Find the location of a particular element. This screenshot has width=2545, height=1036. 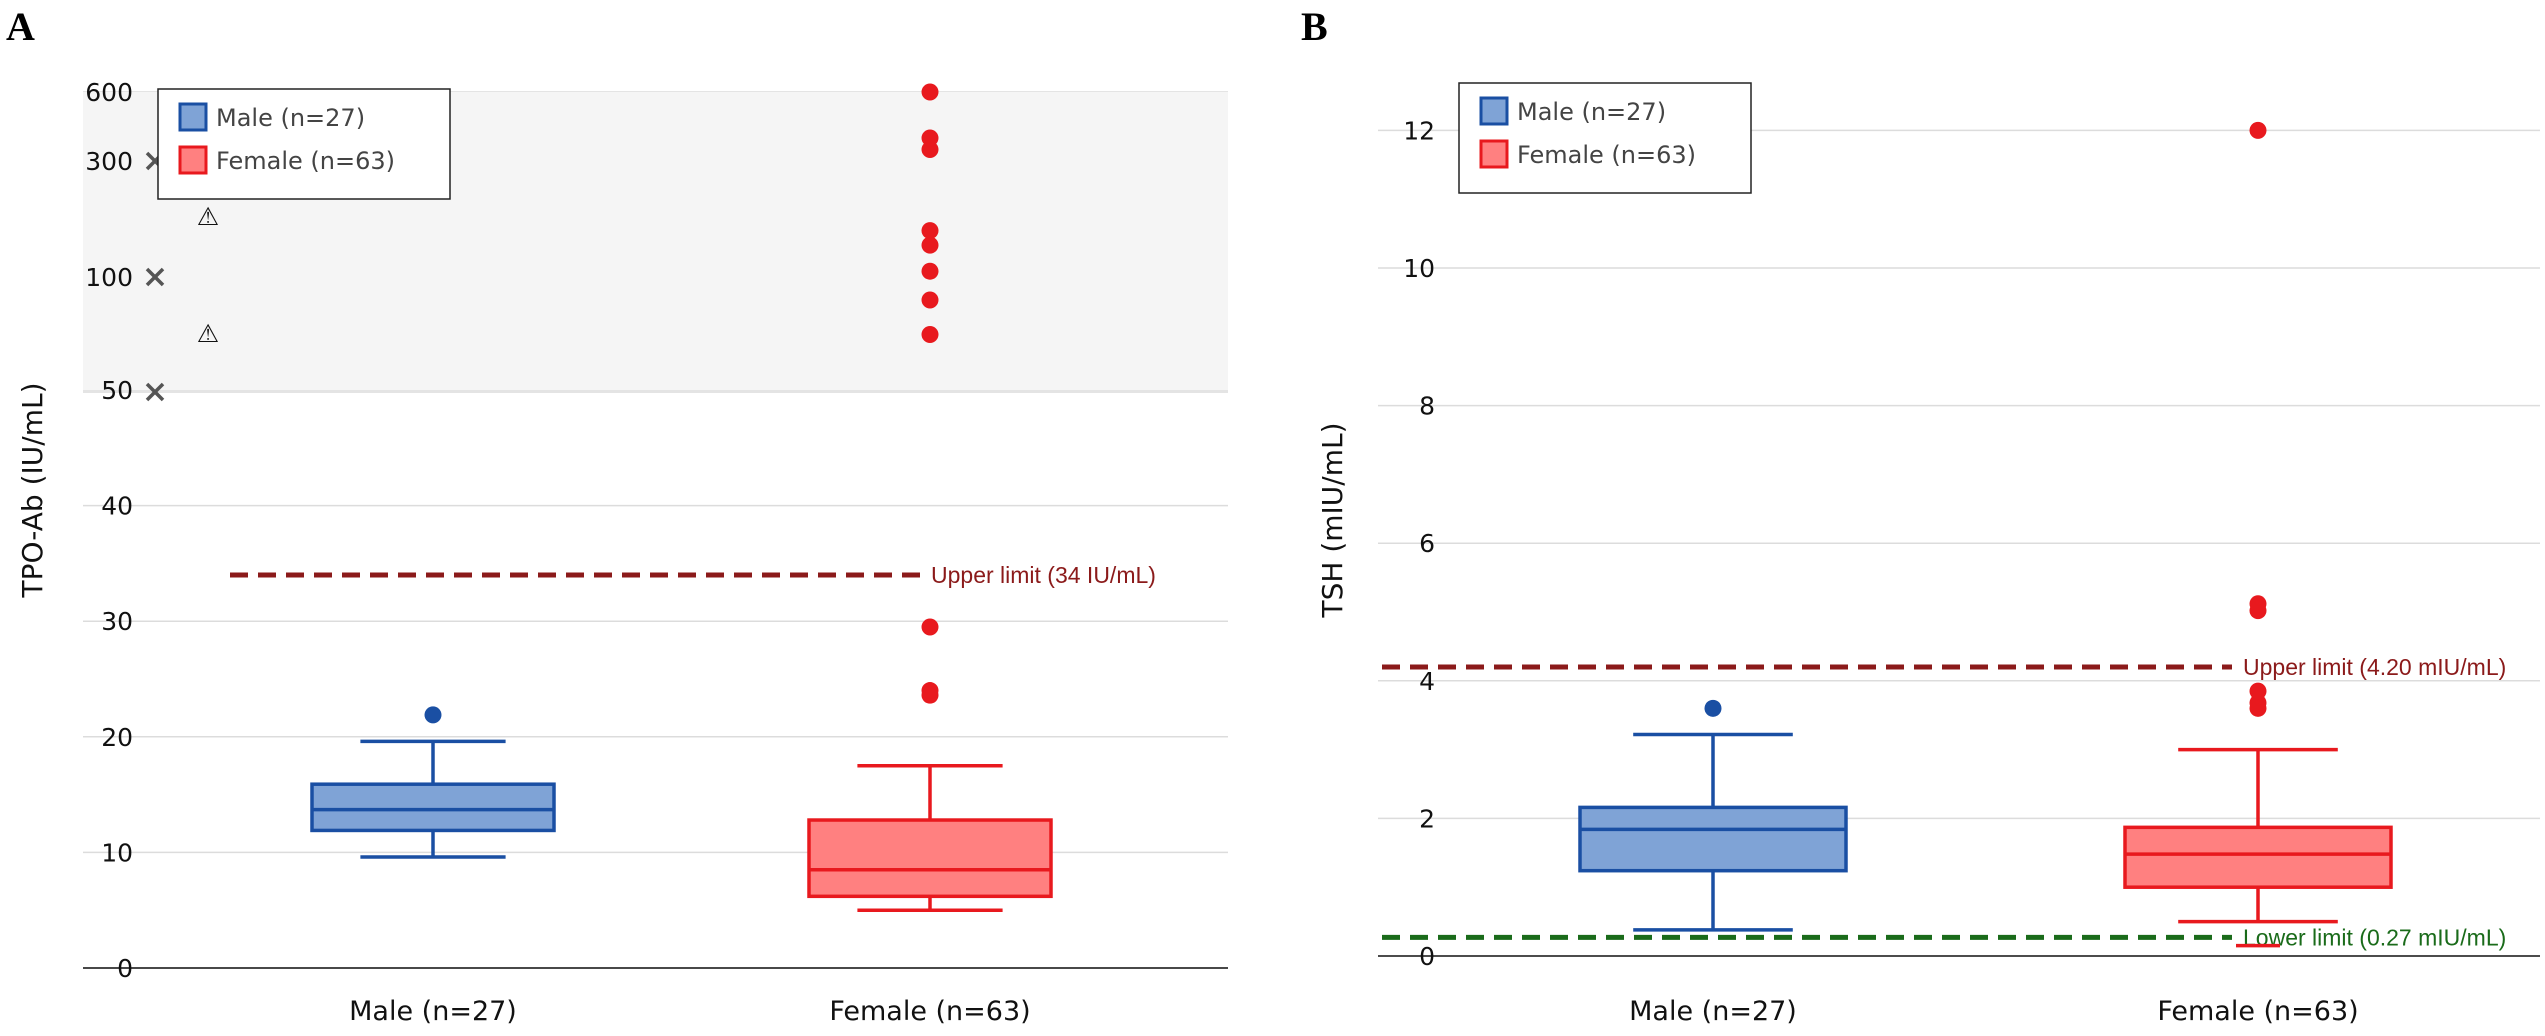

y-tick-100: 100 is located at coordinates (109, 277).